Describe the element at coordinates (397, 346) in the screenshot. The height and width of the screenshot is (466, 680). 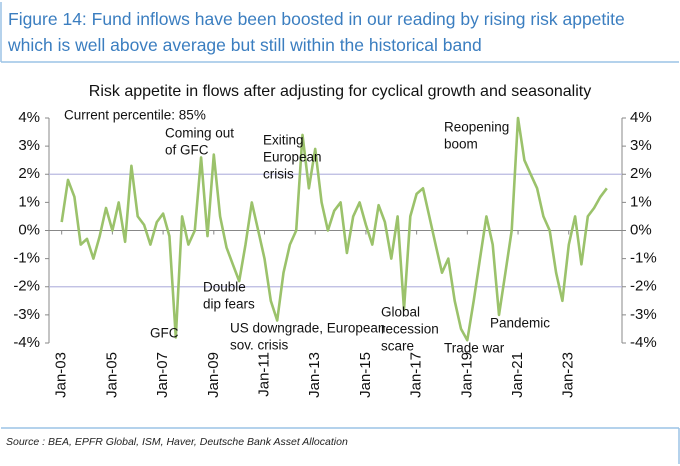
I see `annotation: scare` at that location.